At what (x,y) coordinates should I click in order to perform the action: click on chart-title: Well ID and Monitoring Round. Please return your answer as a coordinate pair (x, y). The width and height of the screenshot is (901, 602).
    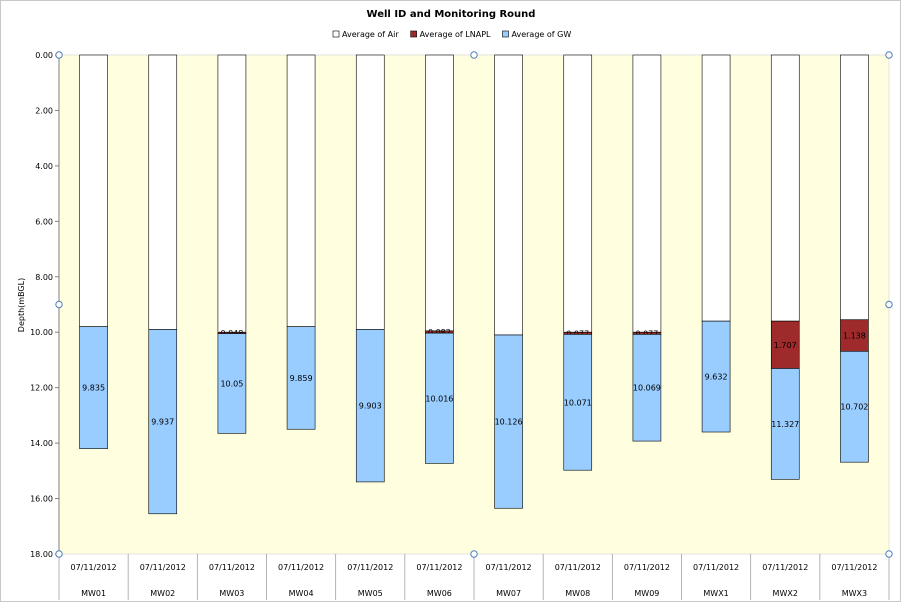
    Looking at the image, I should click on (451, 14).